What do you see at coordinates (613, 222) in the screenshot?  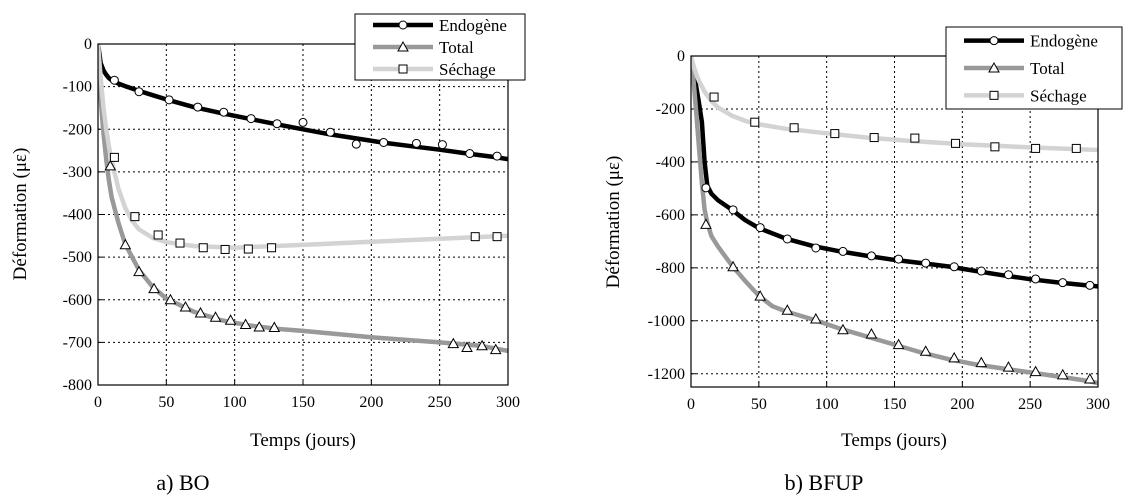 I see `y-axis-title: Déformation (με)` at bounding box center [613, 222].